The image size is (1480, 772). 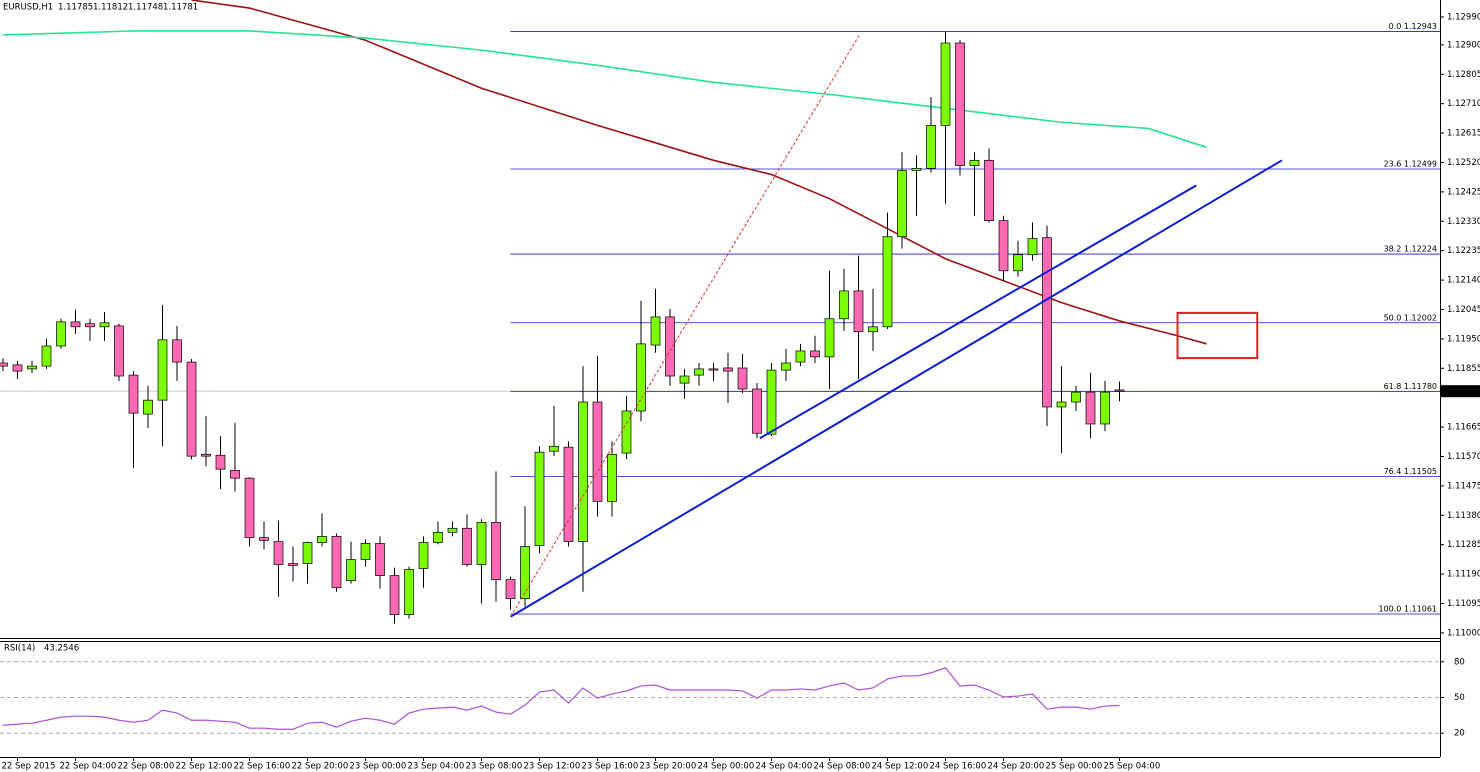 I want to click on fib-label: 38.2 1.12224, so click(x=1410, y=249).